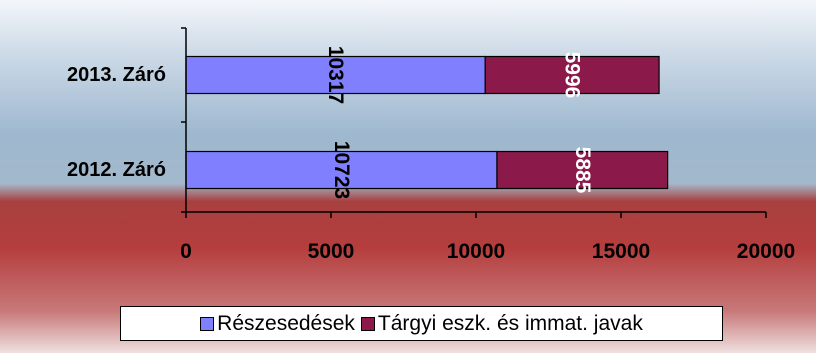  What do you see at coordinates (476, 251) in the screenshot?
I see `x-tick-label-2: 10000` at bounding box center [476, 251].